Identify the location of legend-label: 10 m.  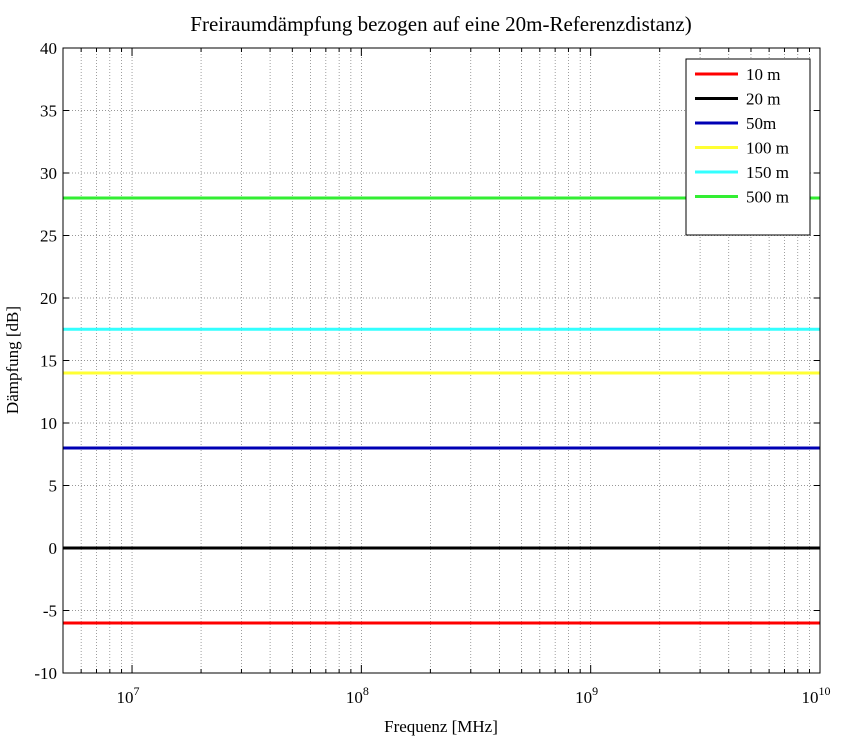
(763, 74).